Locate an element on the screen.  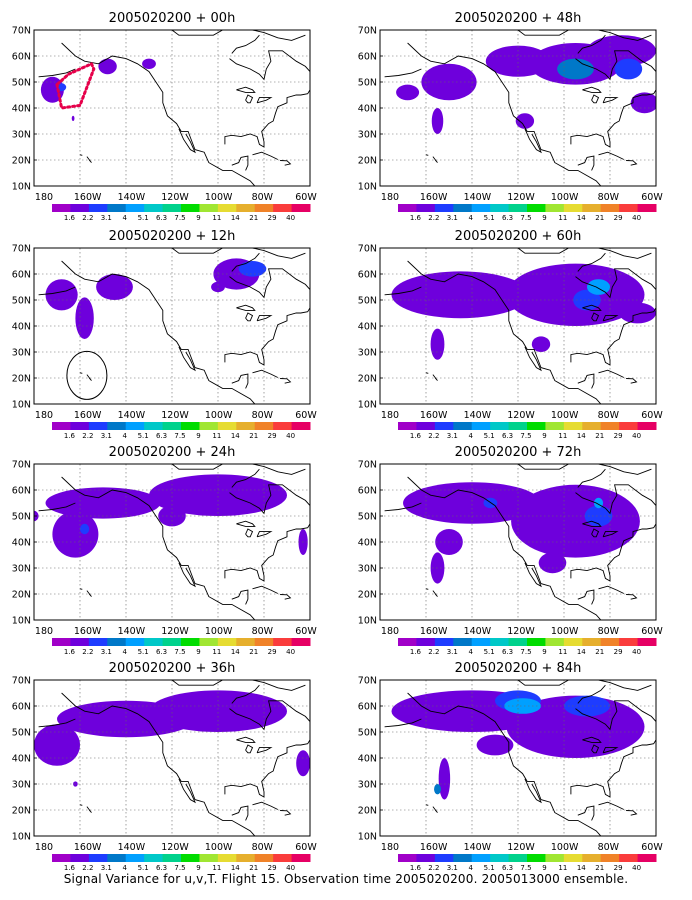
latitude-label: 10N is located at coordinates (21, 405).